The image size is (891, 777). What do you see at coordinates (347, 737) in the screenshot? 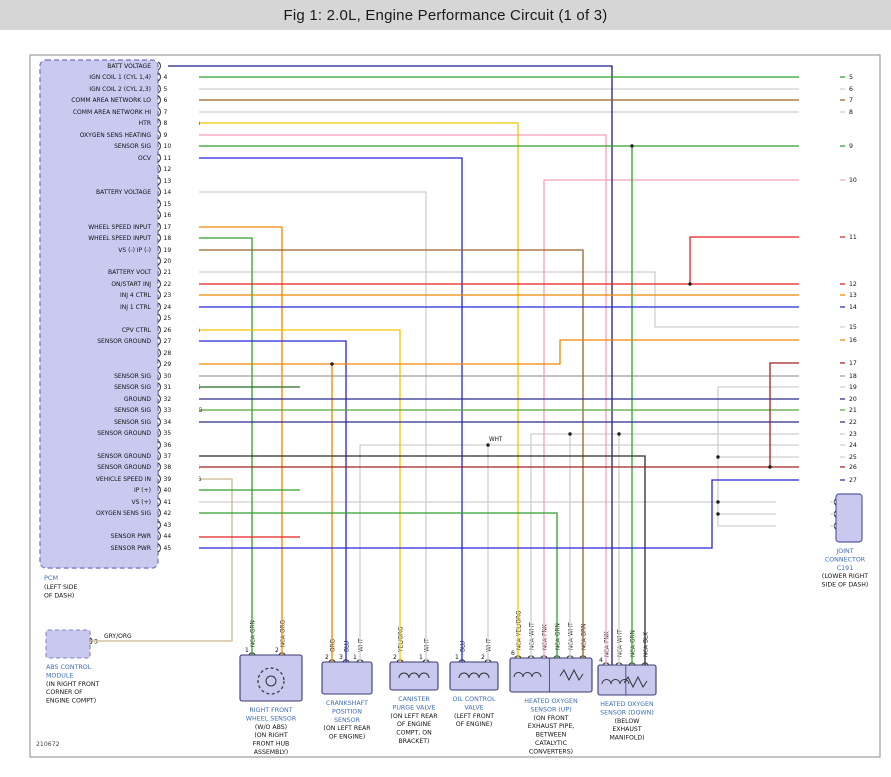
I see `crankshaft-position-sensor-location: OF ENGINE)` at bounding box center [347, 737].